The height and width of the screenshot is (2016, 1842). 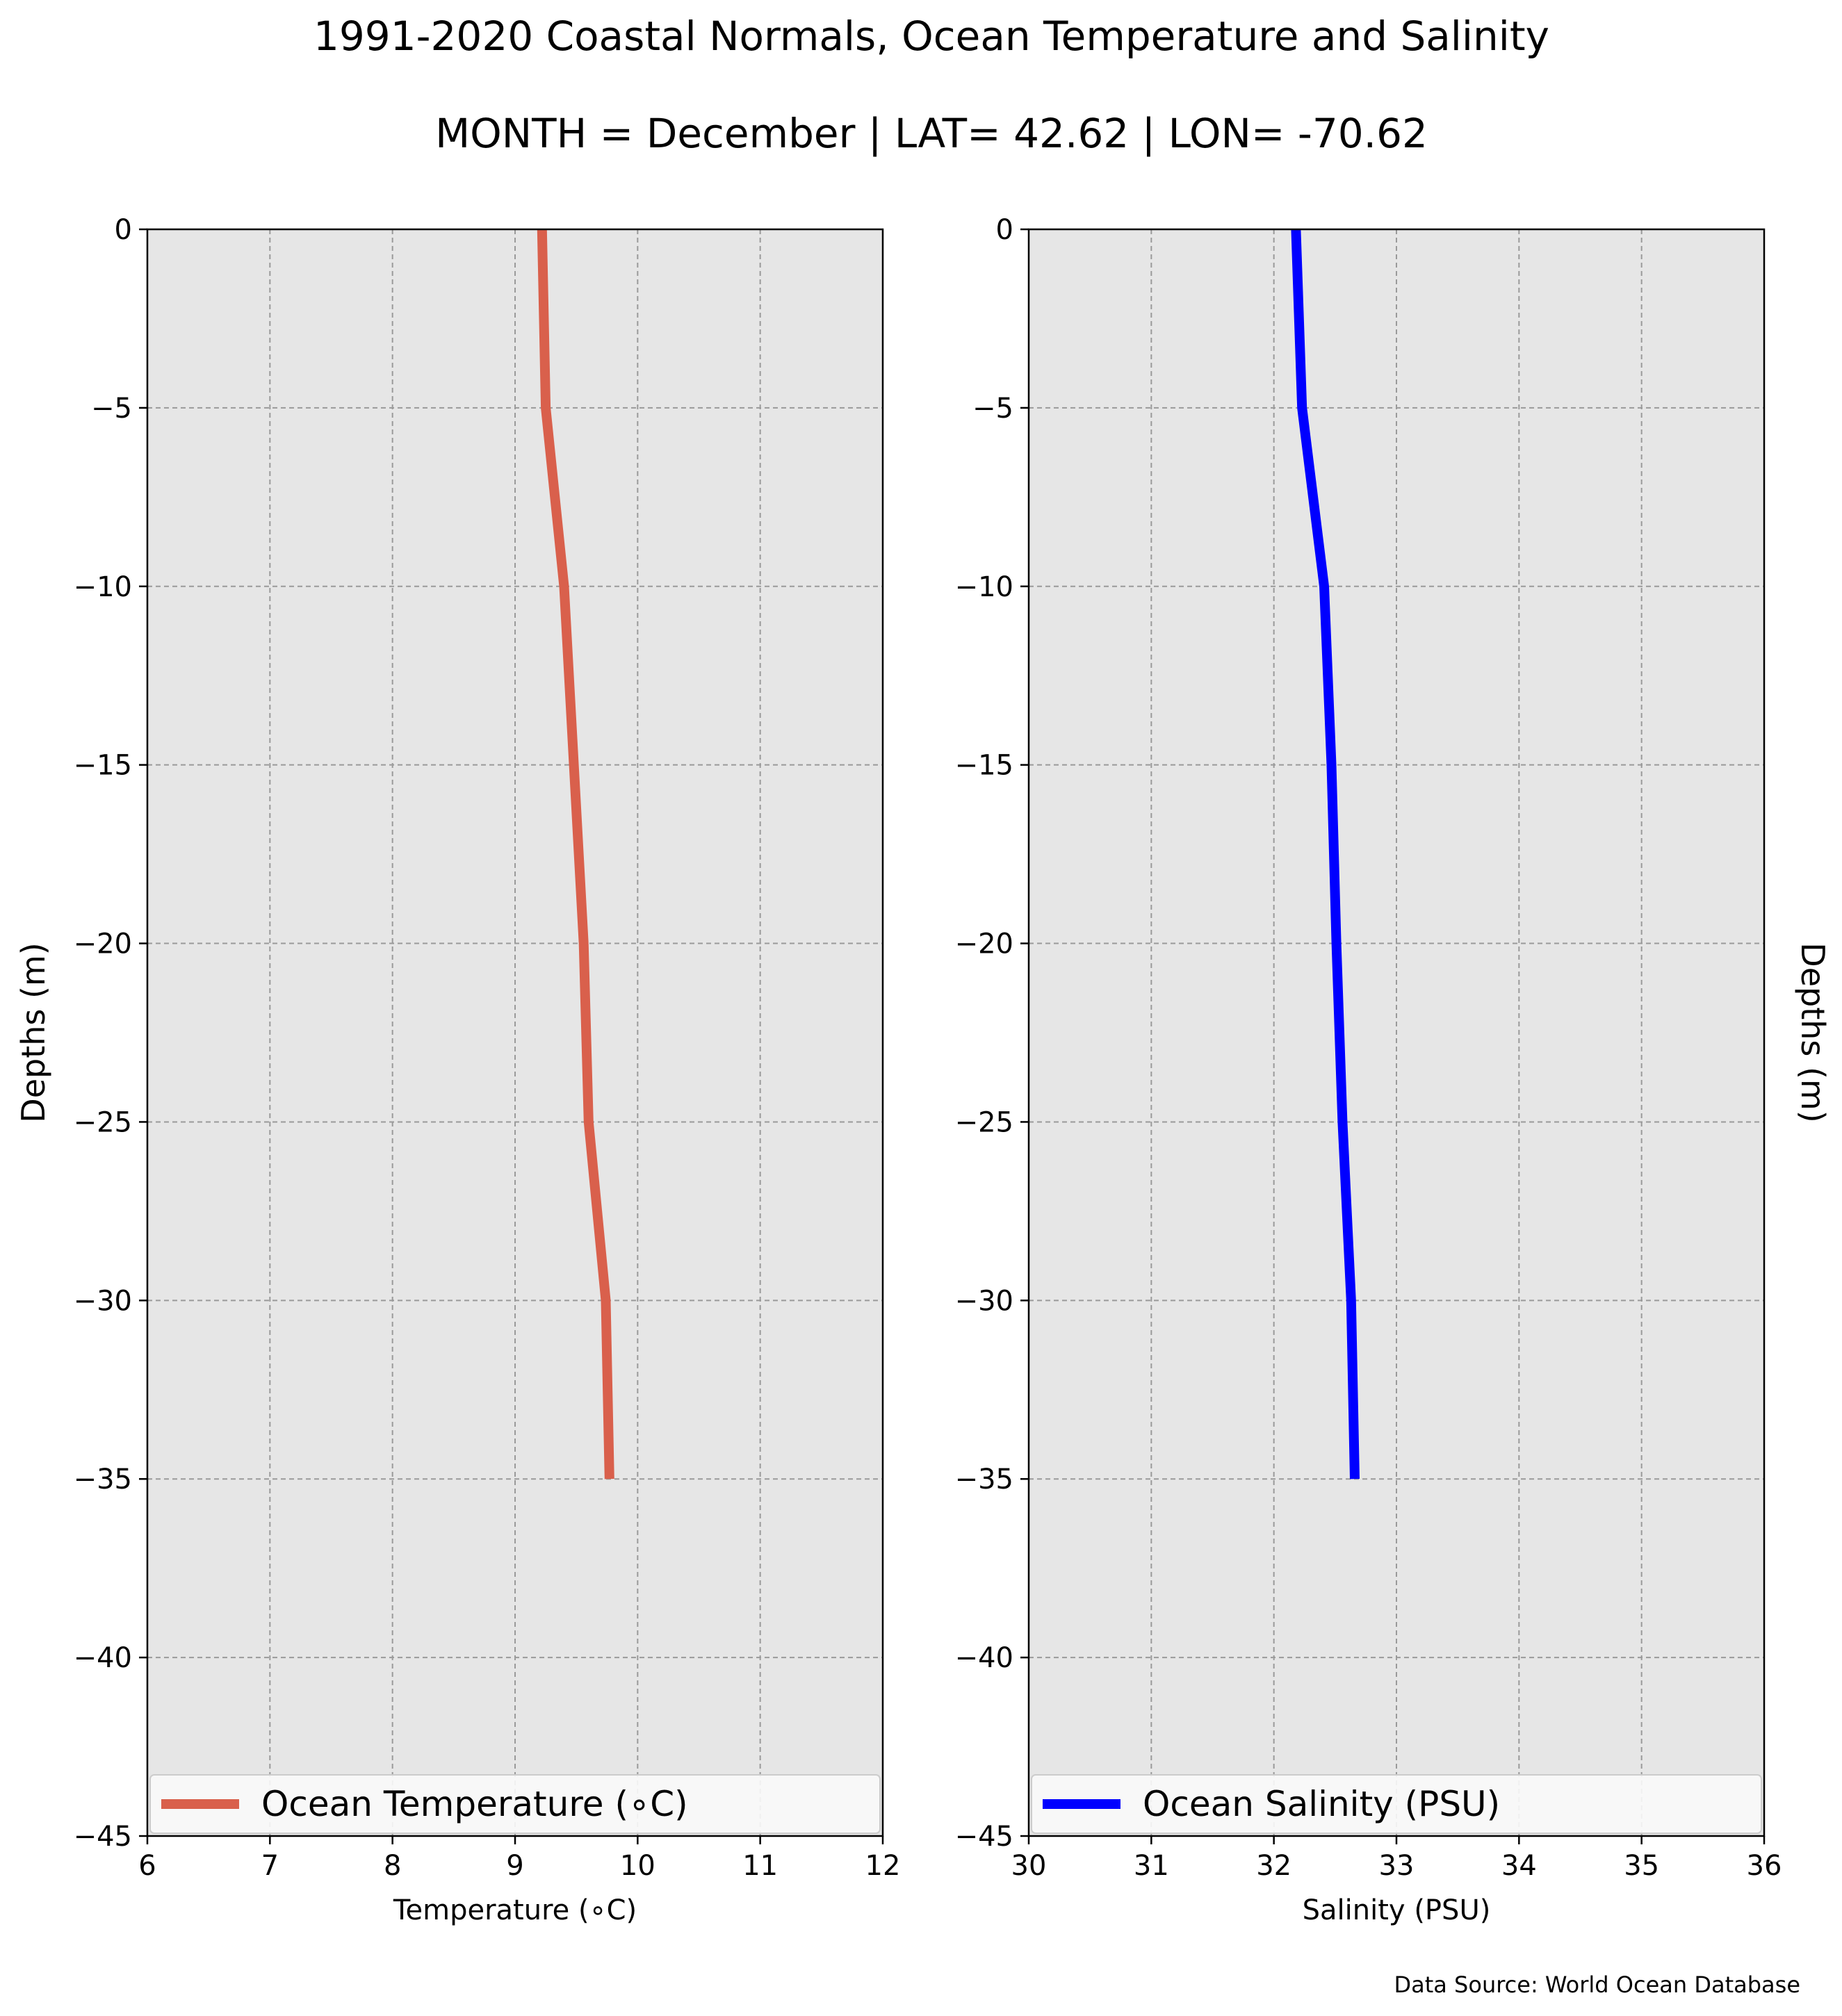 I want to click on salinity-x-tick-label: 36, so click(x=1765, y=1866).